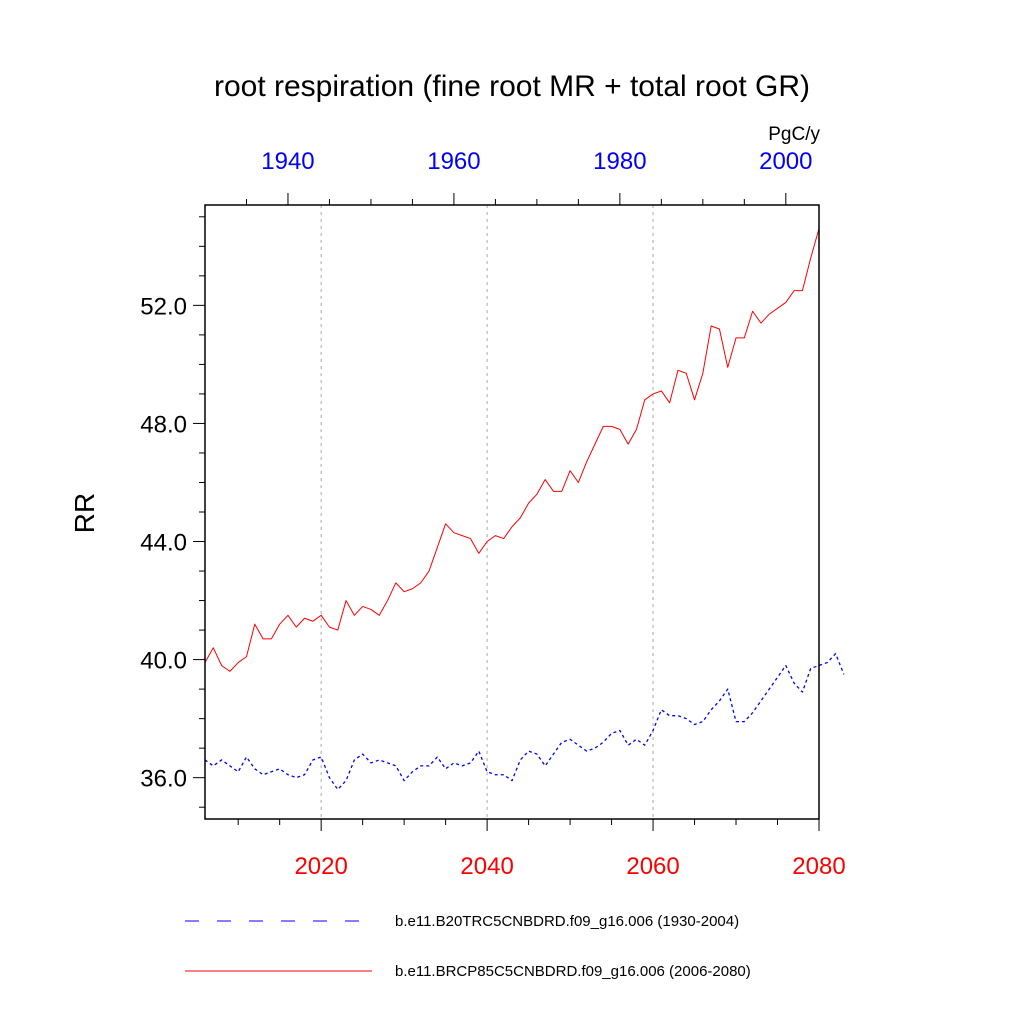 This screenshot has height=1024, width=1024. Describe the element at coordinates (453, 161) in the screenshot. I see `top-tick-label-1960: 1960` at that location.